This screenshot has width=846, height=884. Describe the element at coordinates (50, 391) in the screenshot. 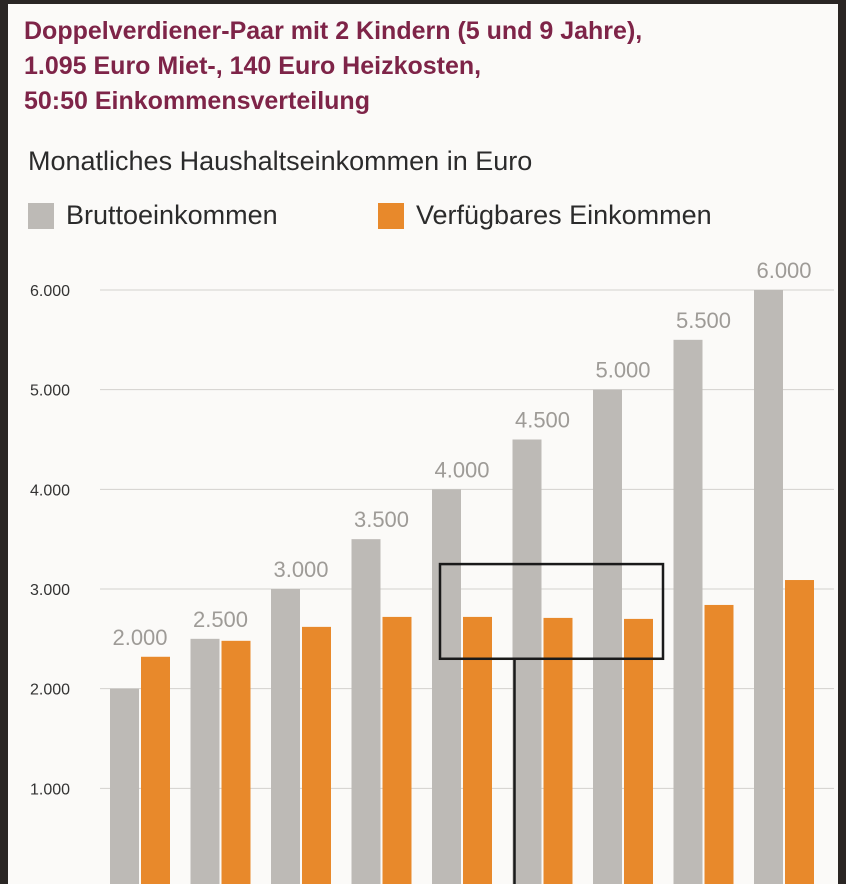

I see `y-tick-label: 5.000` at that location.